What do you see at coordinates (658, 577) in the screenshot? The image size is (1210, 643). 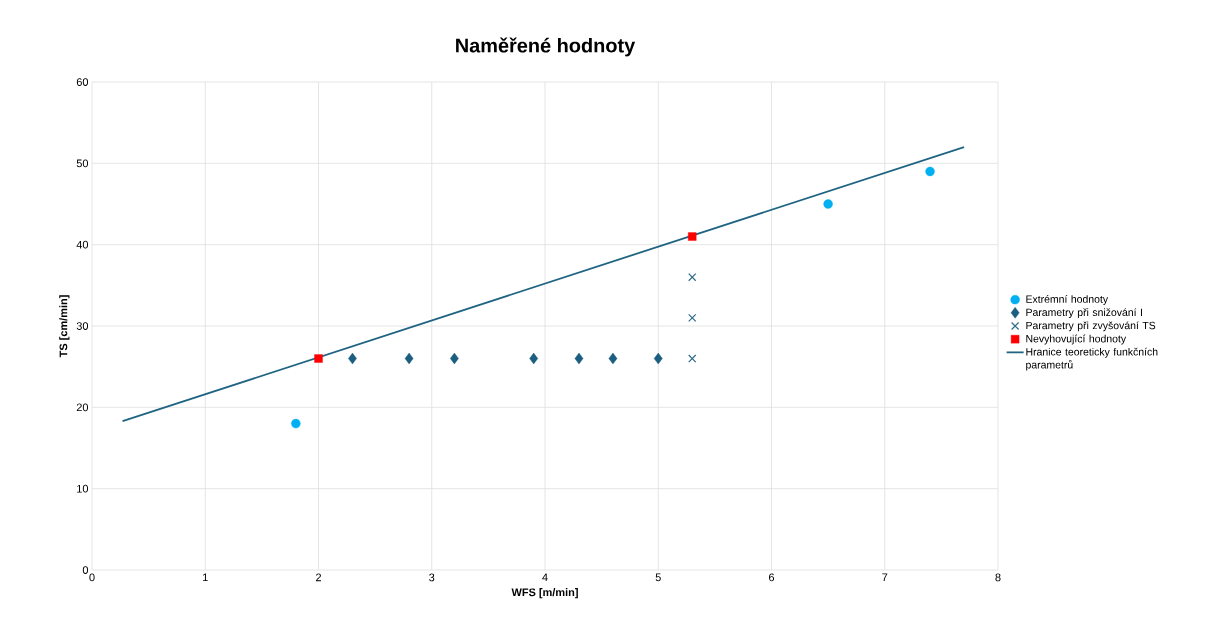 I see `x-tick-label: 5` at bounding box center [658, 577].